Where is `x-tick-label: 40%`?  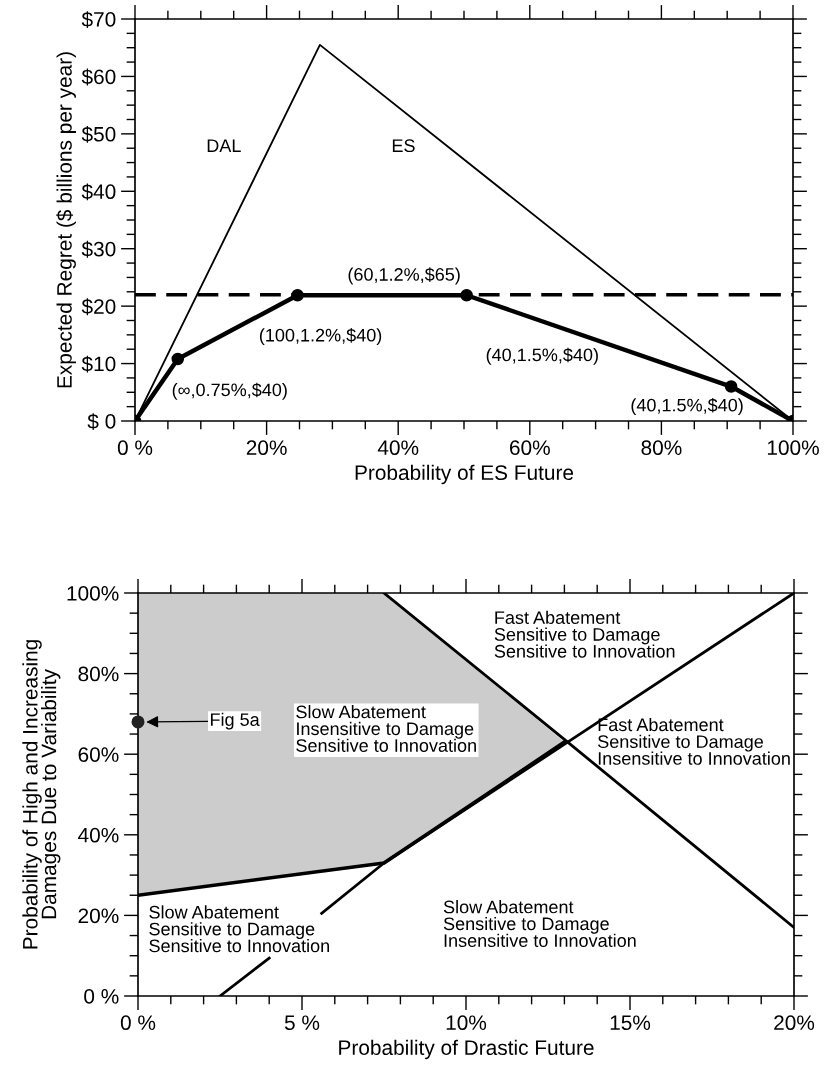
x-tick-label: 40% is located at coordinates (398, 448).